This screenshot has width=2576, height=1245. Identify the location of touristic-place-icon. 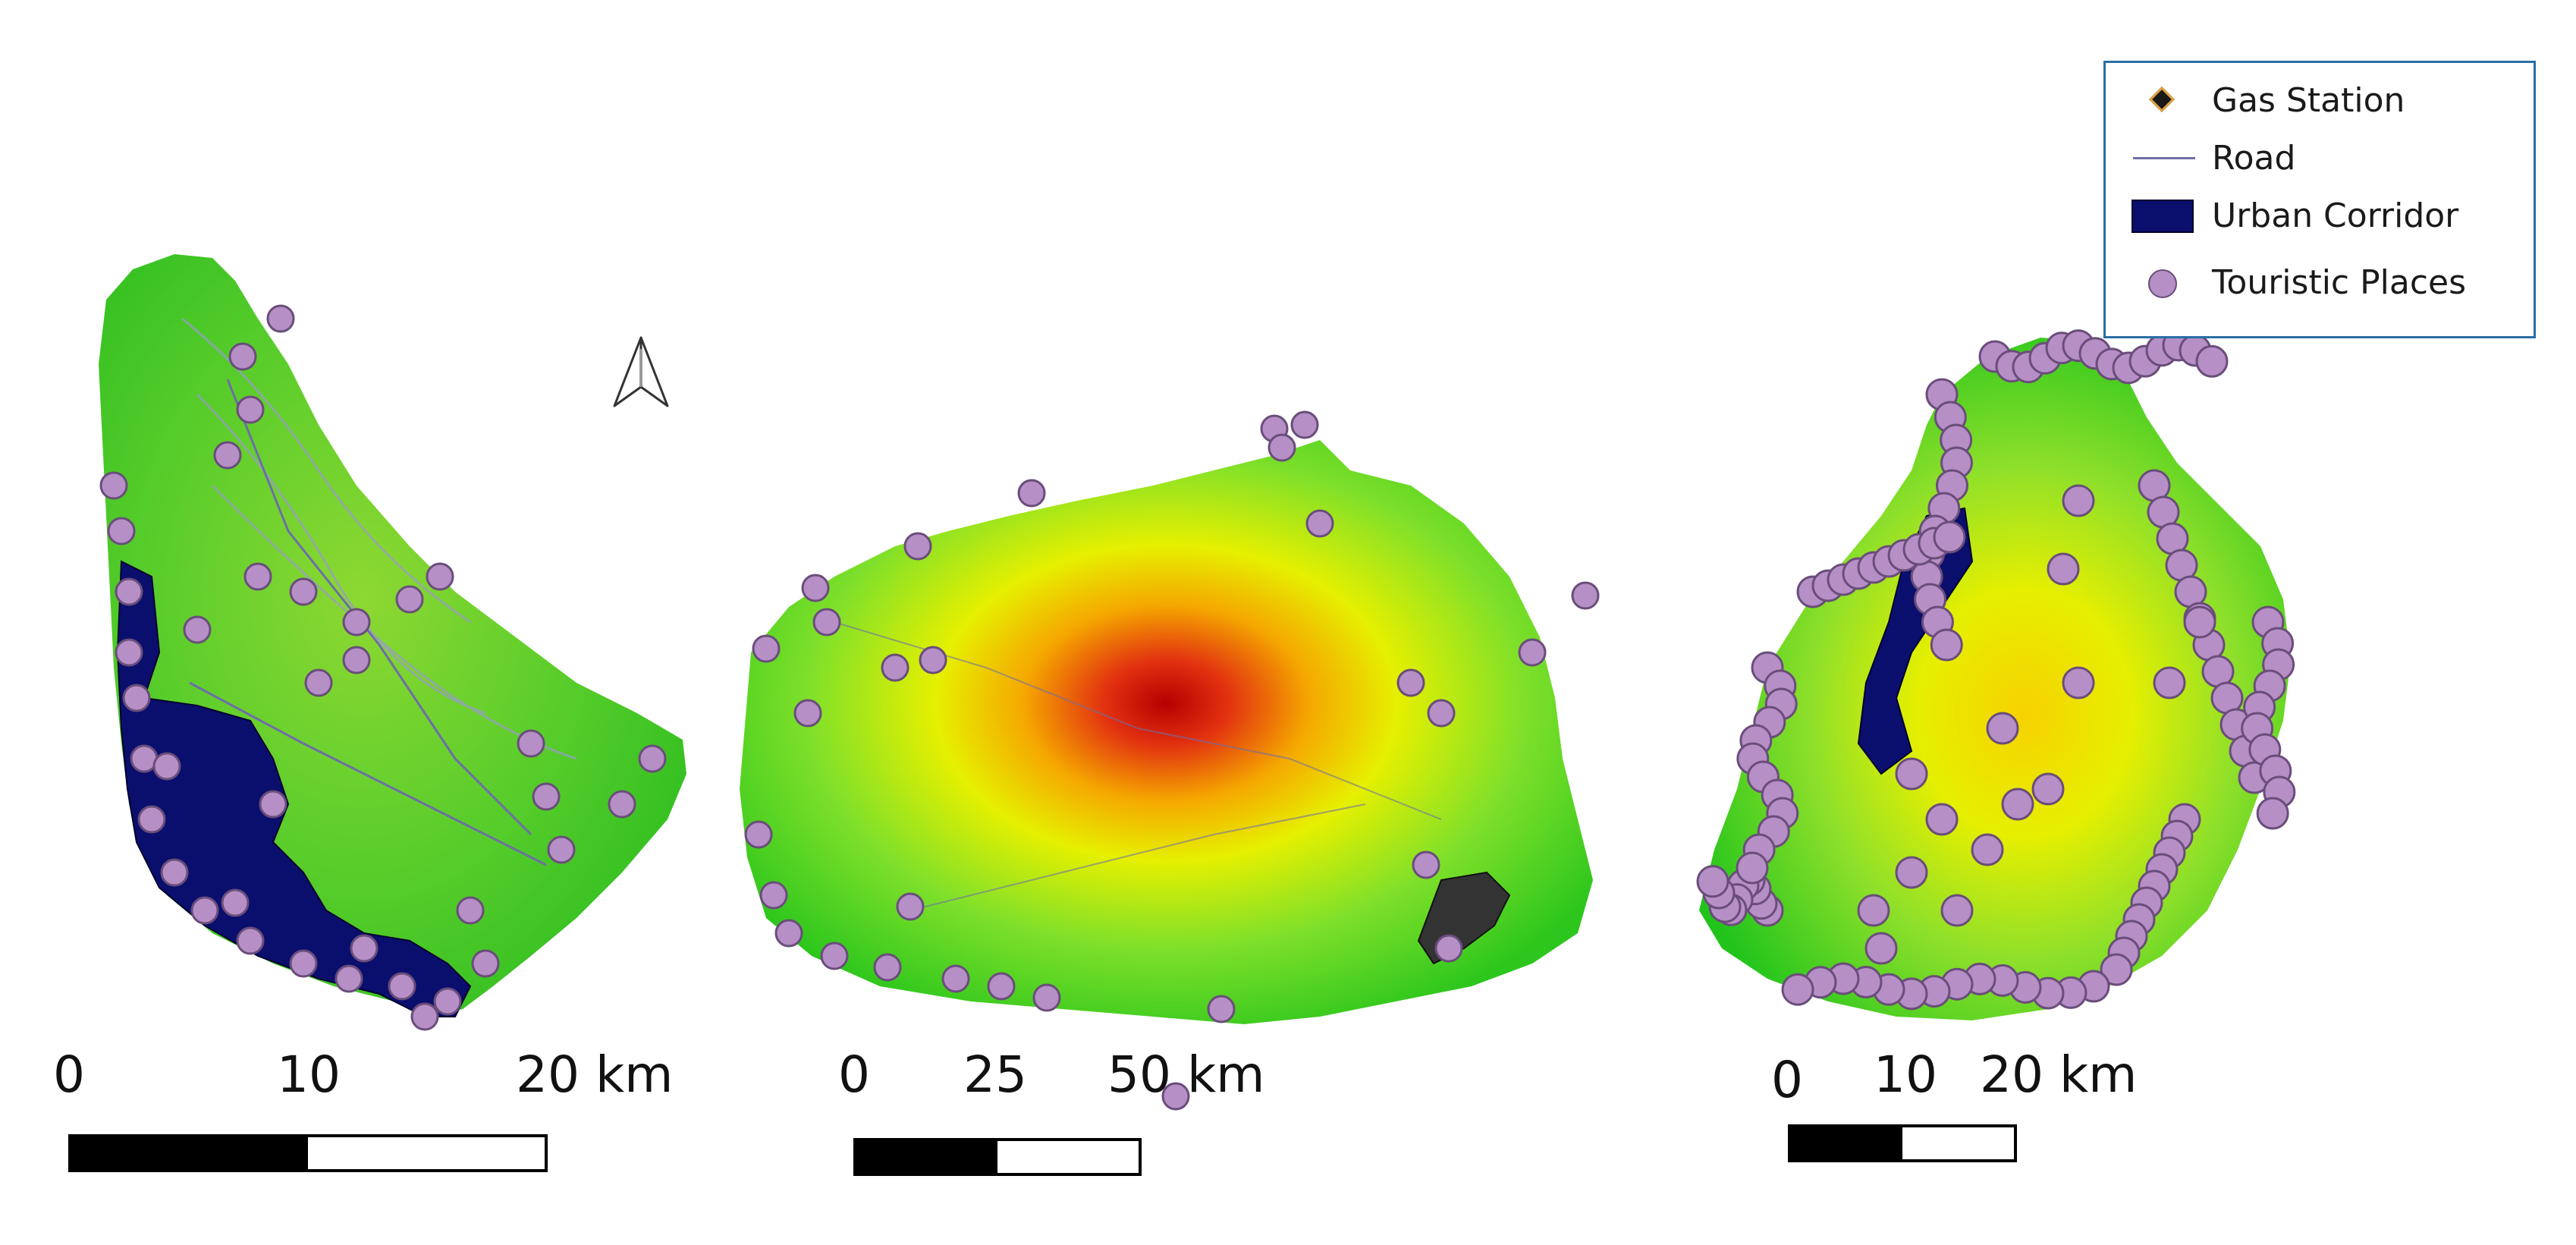
(2162, 283).